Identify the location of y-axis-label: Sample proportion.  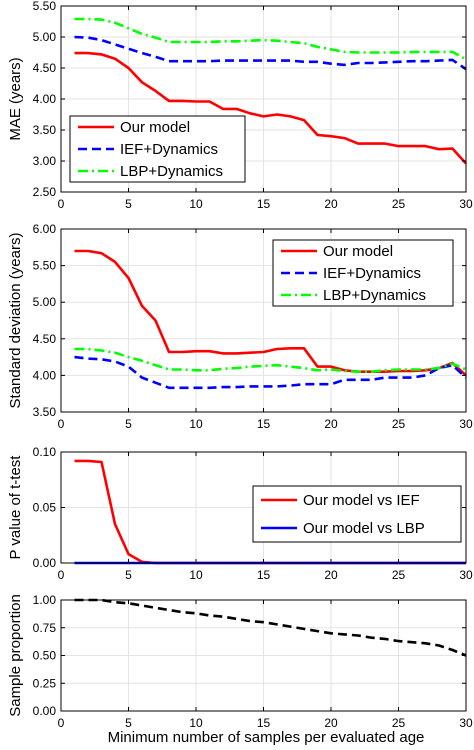
(15, 655).